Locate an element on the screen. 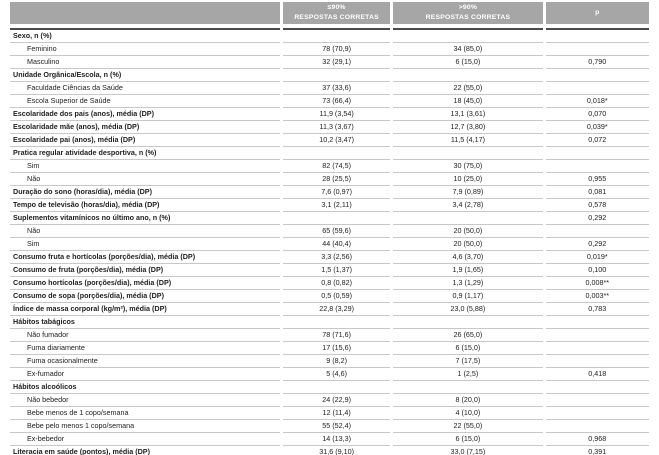 The image size is (659, 455). col2-value: 12,7 (3,80) is located at coordinates (468, 127).